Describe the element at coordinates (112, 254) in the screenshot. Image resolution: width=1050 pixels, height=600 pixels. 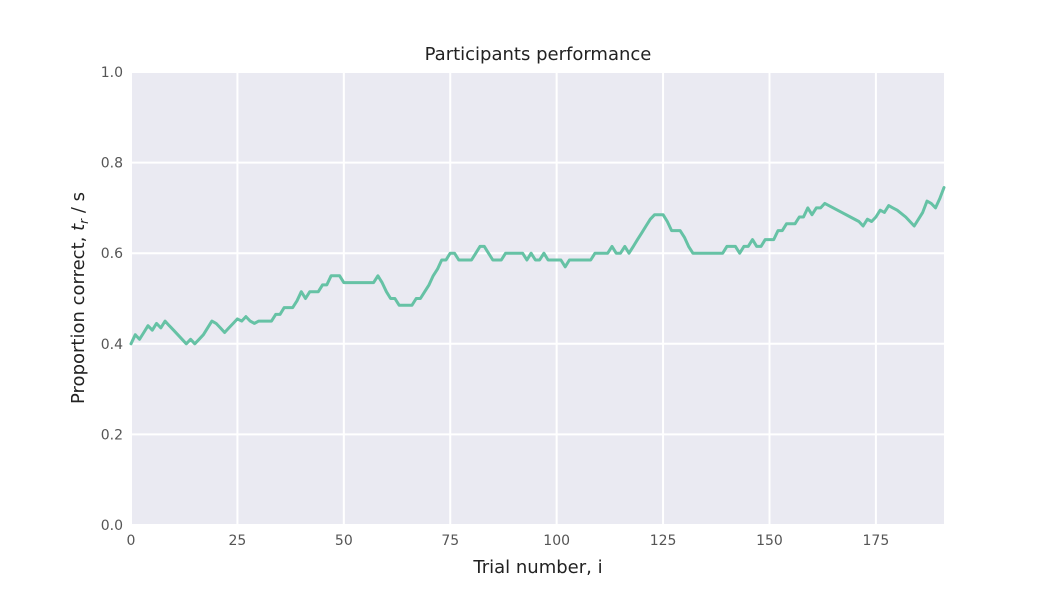
I see `y-tick-label: 0.6` at that location.